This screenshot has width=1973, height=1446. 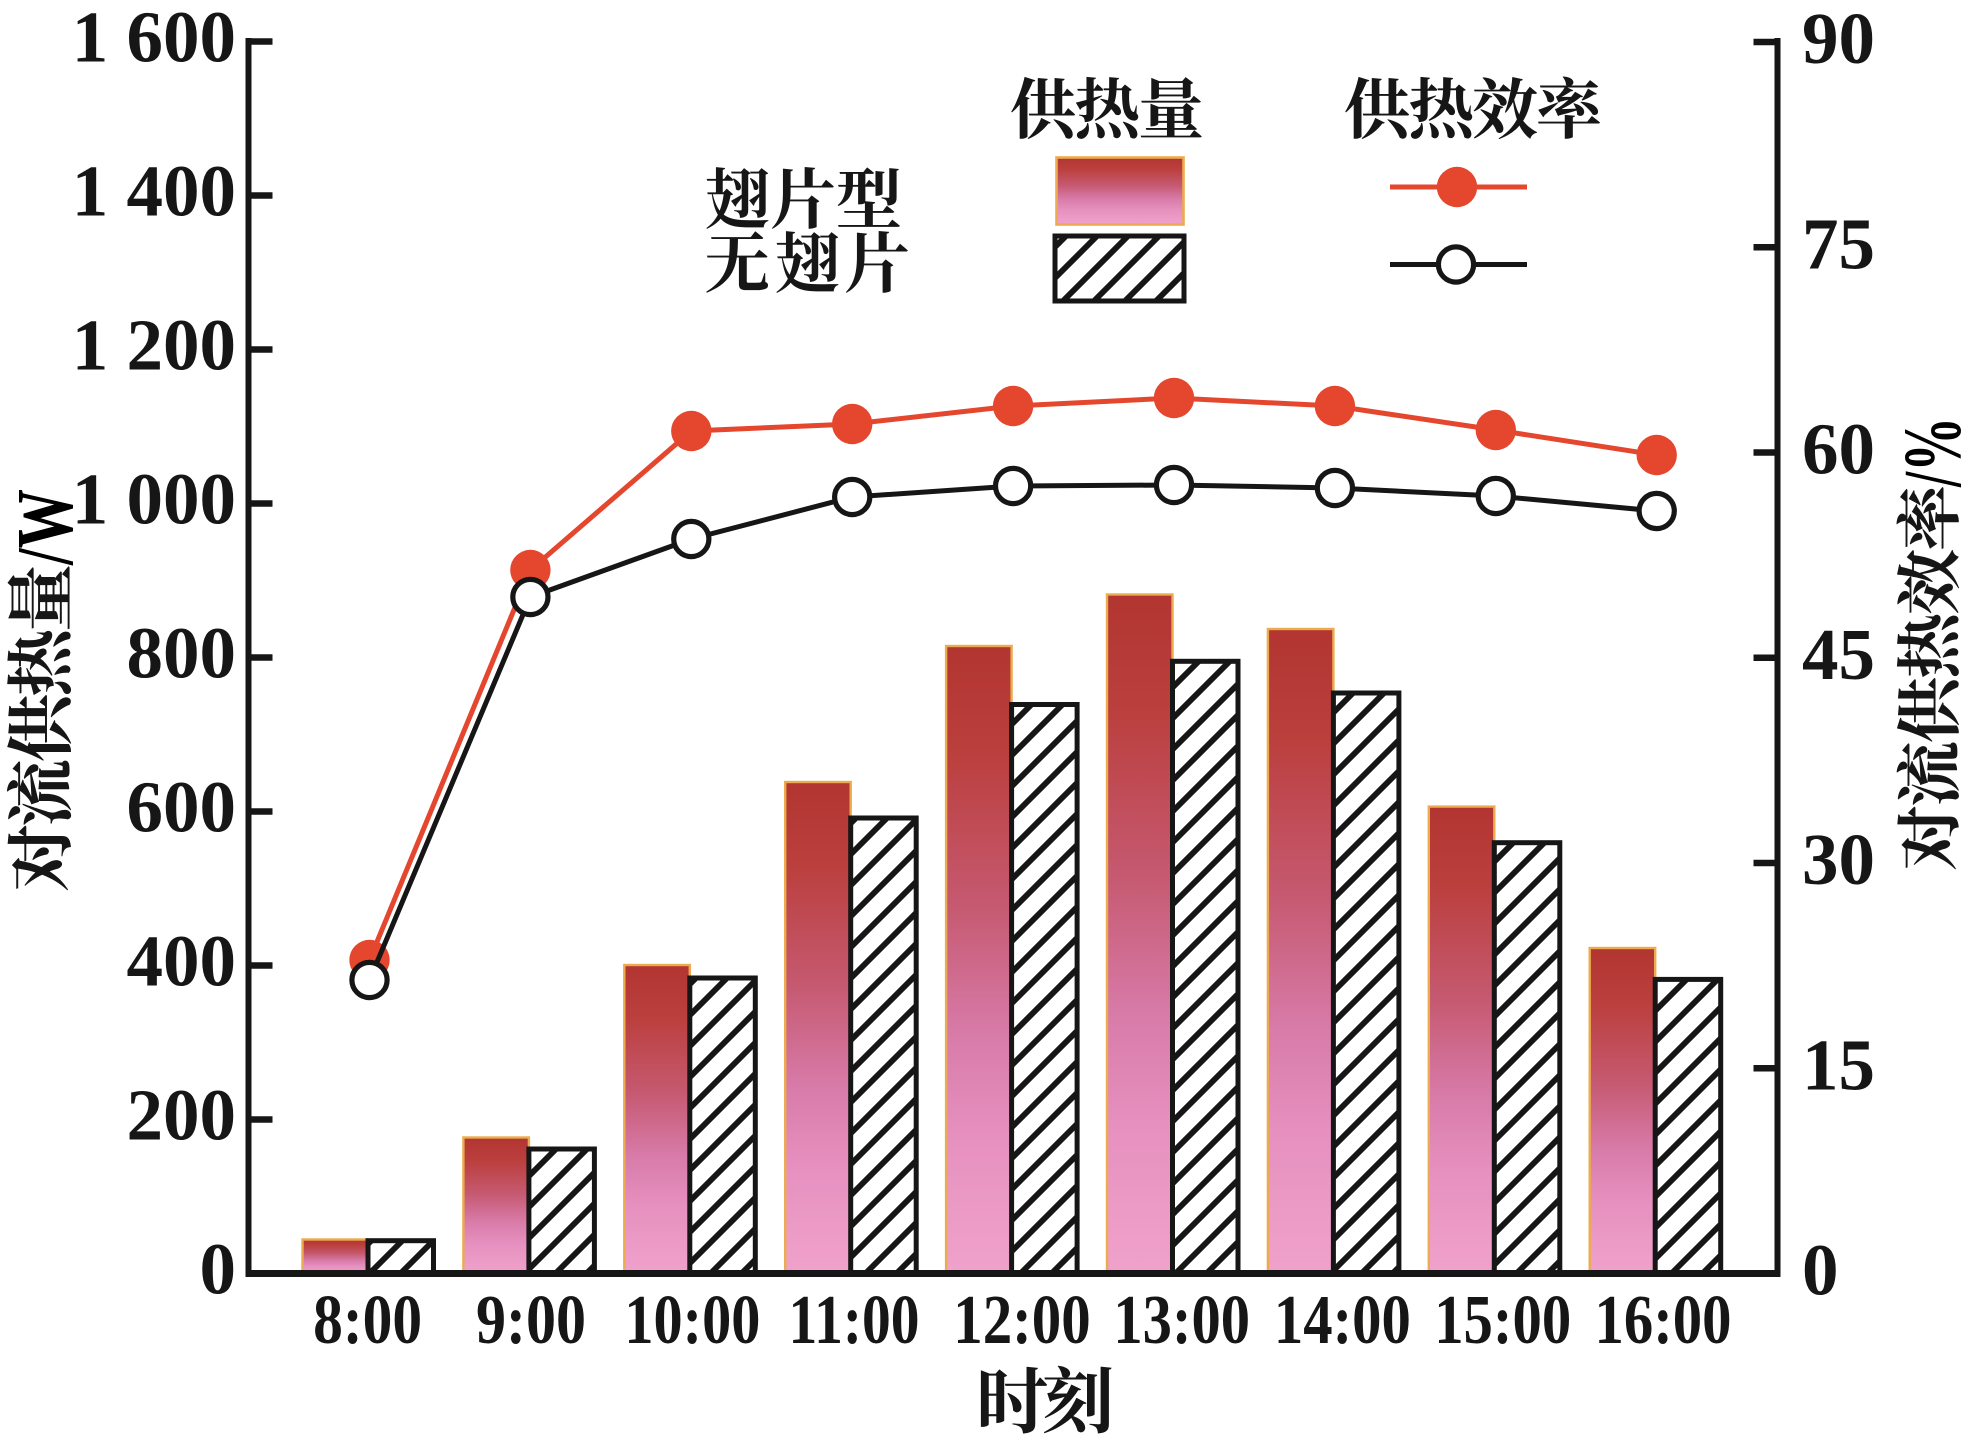 What do you see at coordinates (1022, 1320) in the screenshot?
I see `svg-text: 12:00` at bounding box center [1022, 1320].